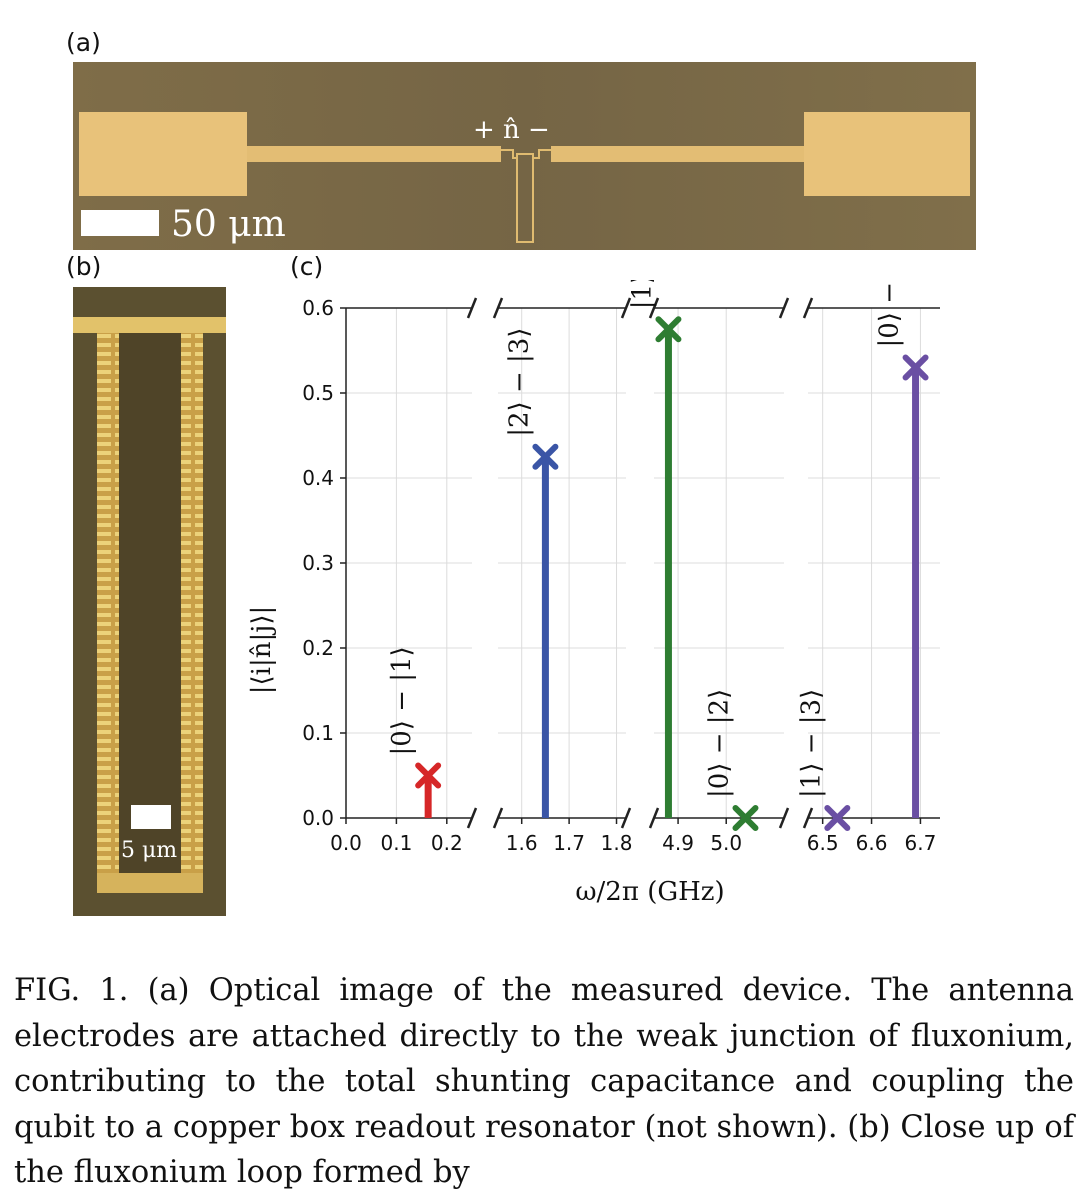 The height and width of the screenshot is (1200, 1088). I want to click on transition-label: |0⟩ − |3⟩, so click(890, 314).